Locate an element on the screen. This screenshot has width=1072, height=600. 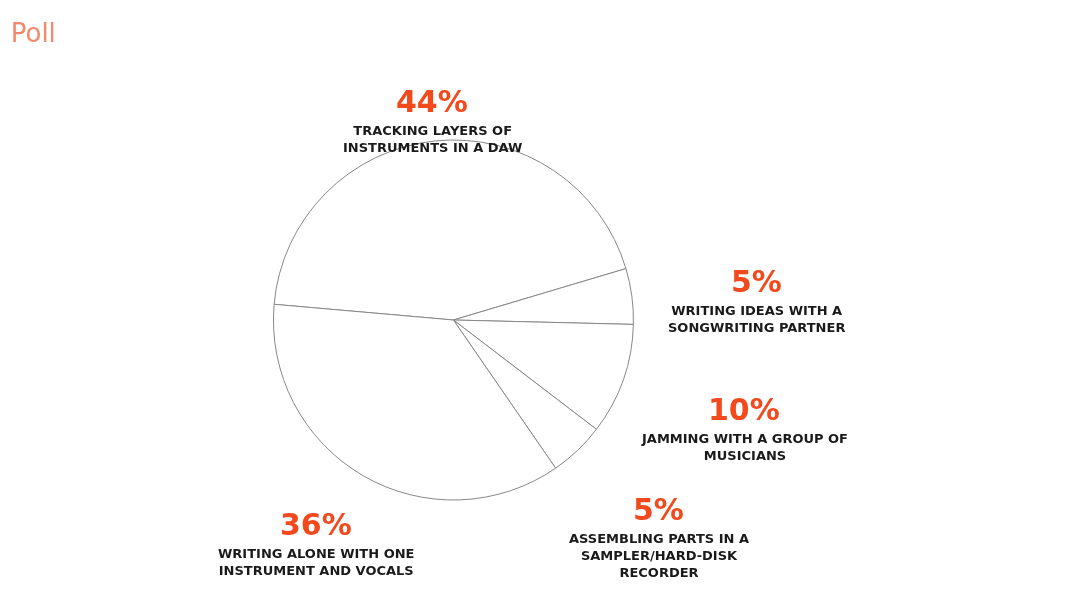
data-label: 10% is located at coordinates (744, 409).